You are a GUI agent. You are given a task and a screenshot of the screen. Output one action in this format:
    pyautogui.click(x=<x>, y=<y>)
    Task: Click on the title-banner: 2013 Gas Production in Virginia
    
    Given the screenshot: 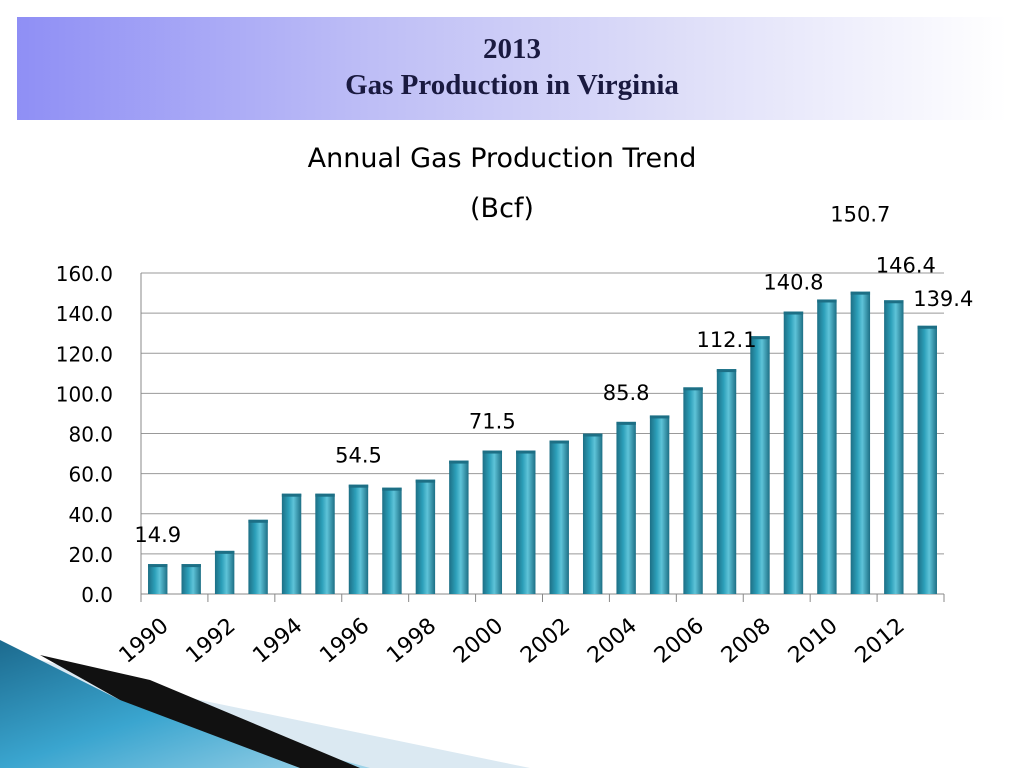 What is the action you would take?
    pyautogui.click(x=512, y=68)
    